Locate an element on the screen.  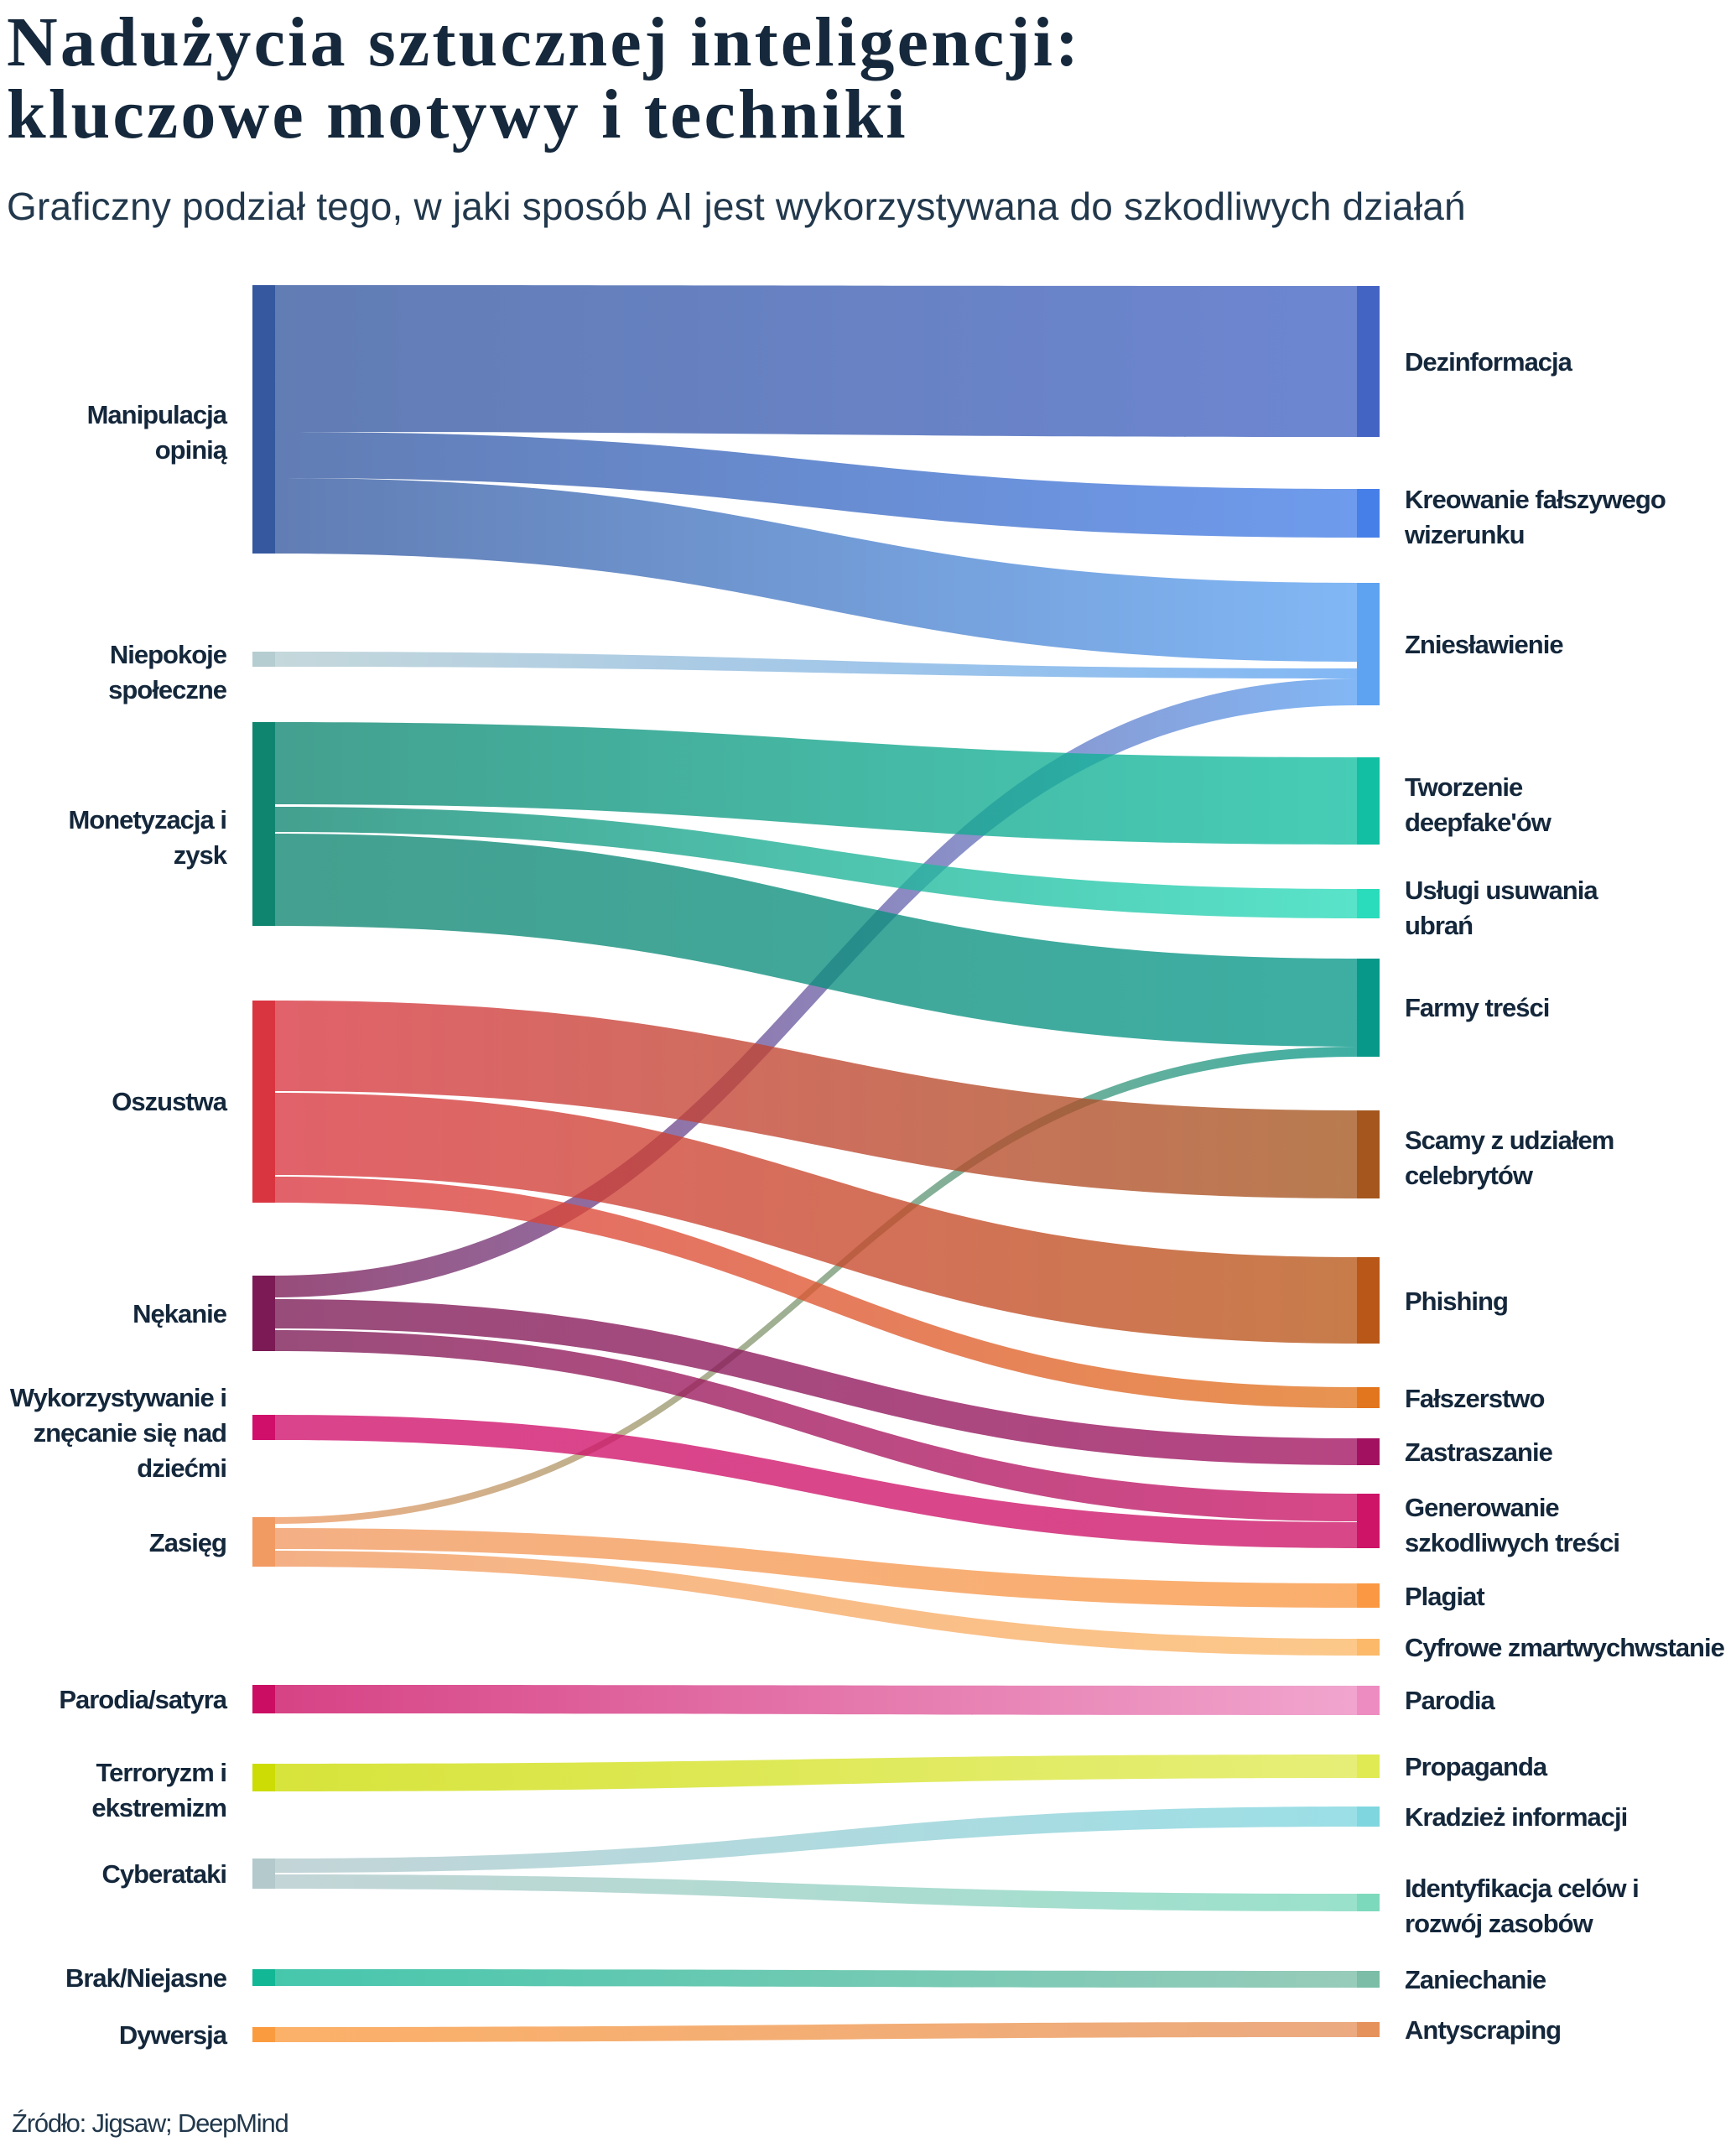
svg-text: Plagiat is located at coordinates (1444, 1596).